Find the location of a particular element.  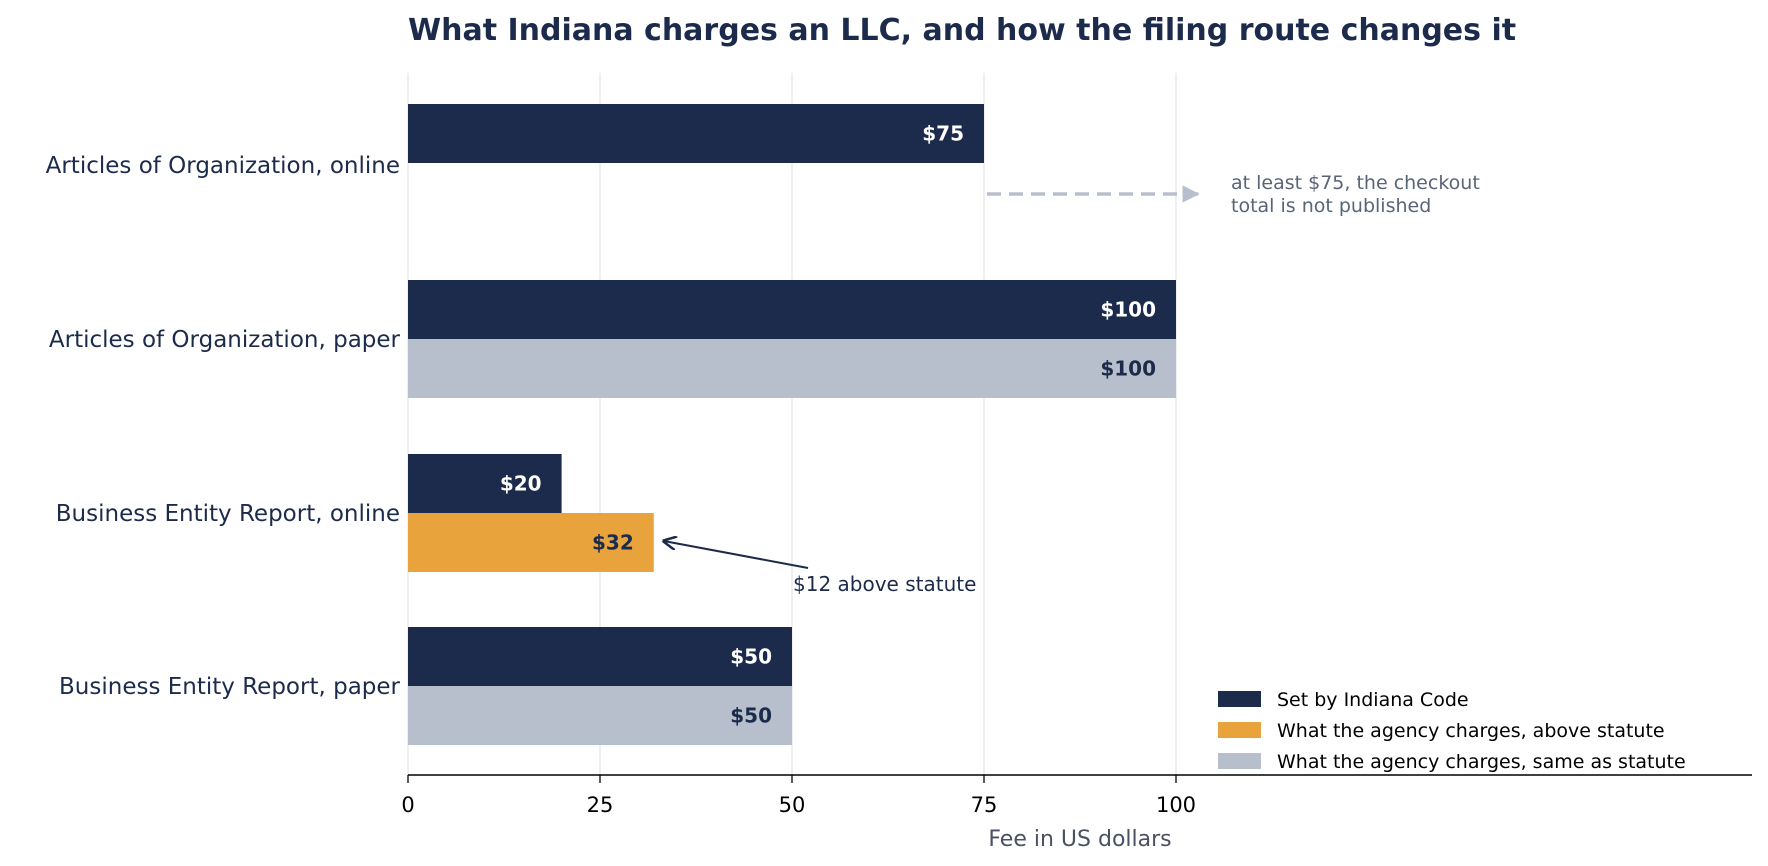

category-label: Articles of Organization, online is located at coordinates (223, 166).